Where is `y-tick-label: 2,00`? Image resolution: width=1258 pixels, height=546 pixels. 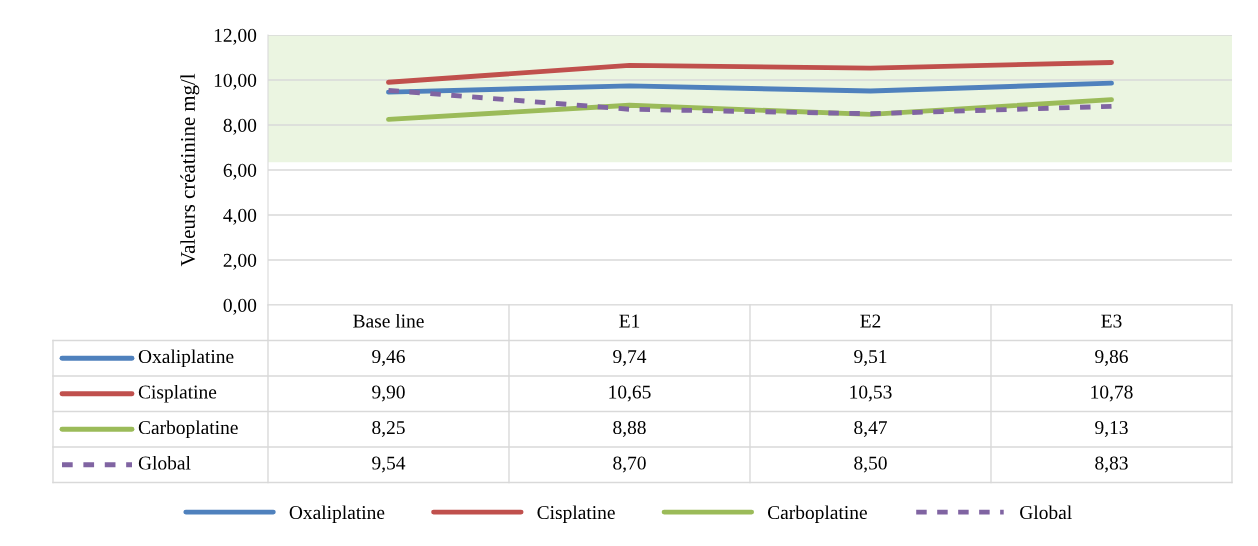
y-tick-label: 2,00 is located at coordinates (240, 261).